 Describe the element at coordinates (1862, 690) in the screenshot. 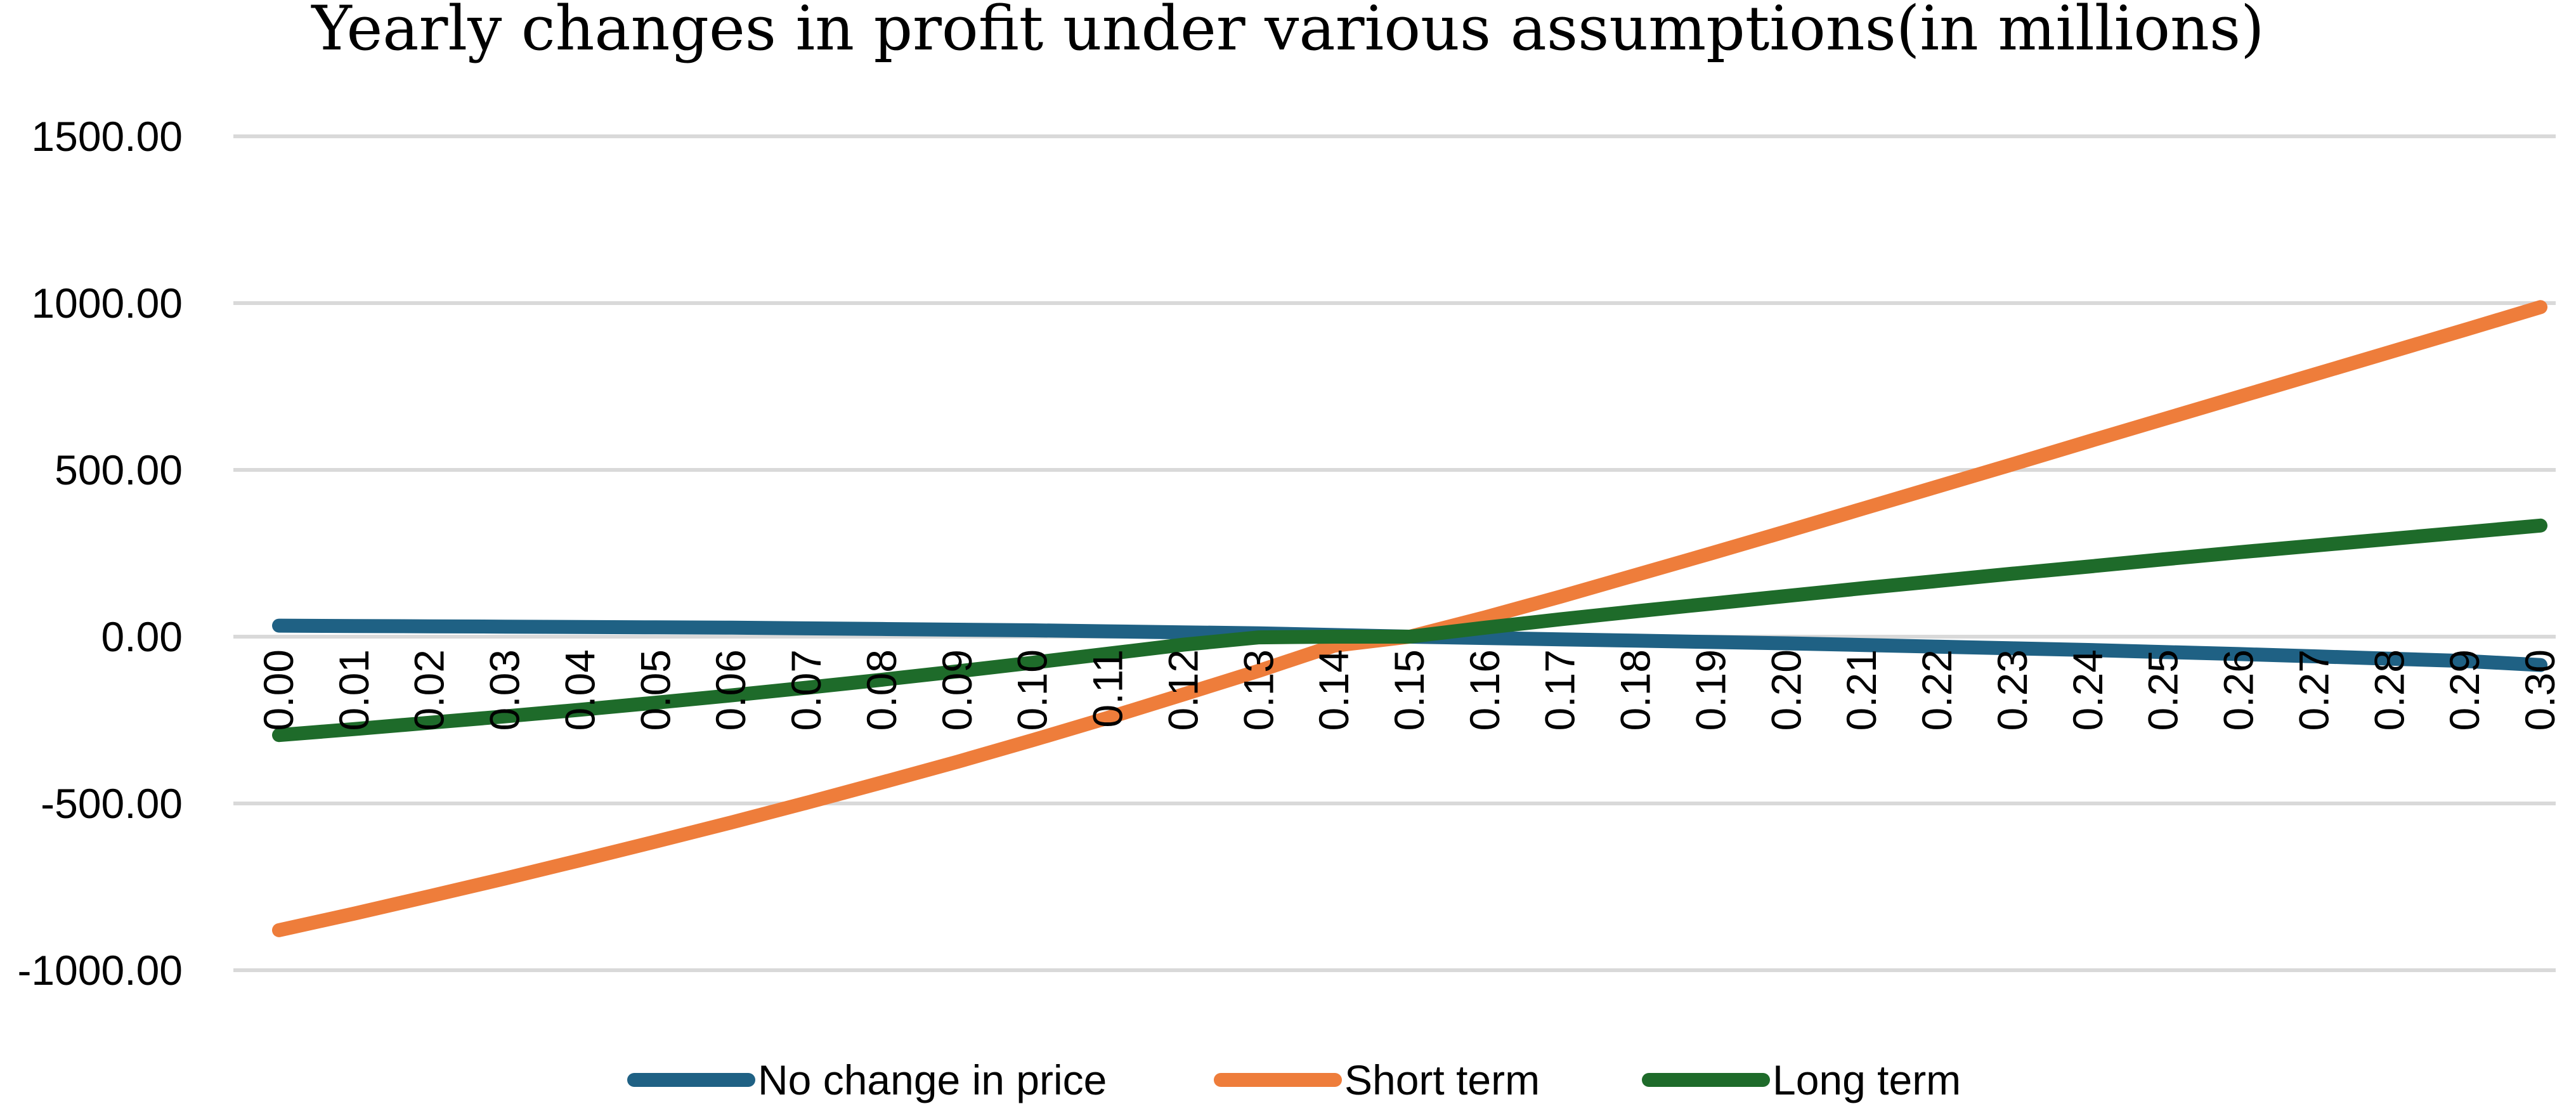

I see `x-tick-label: 0.21` at that location.